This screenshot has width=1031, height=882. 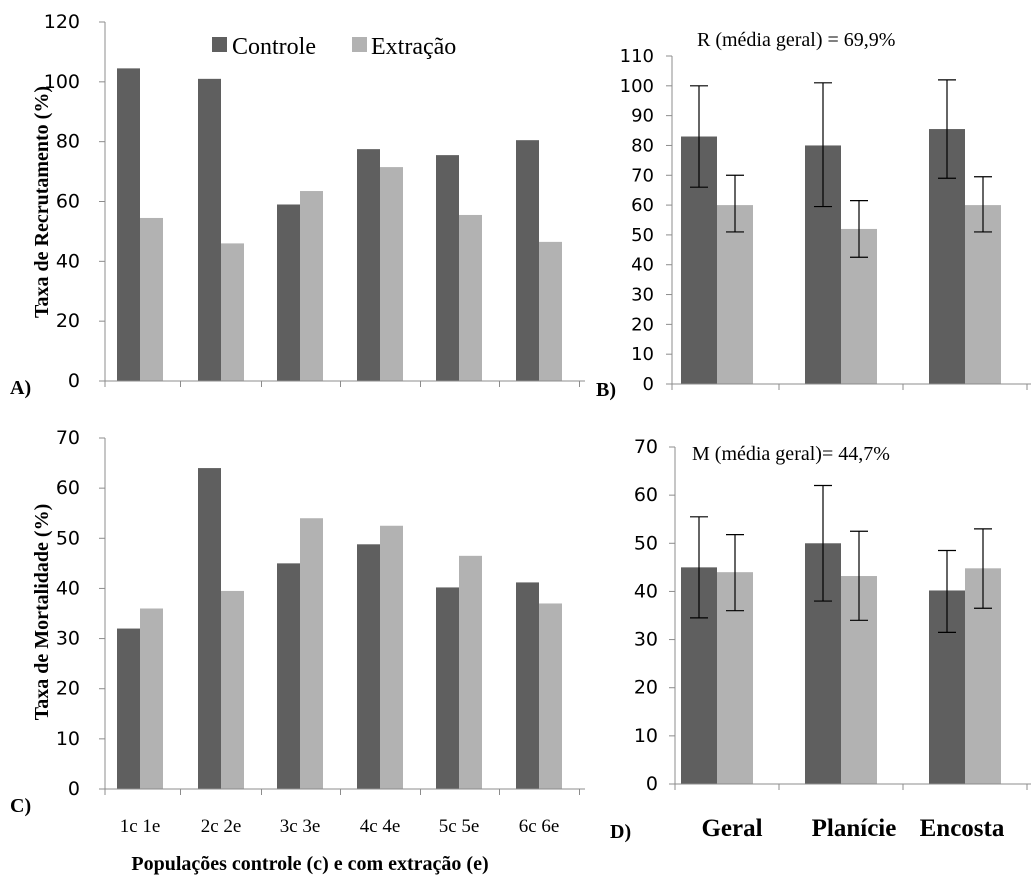 I want to click on x-tick-label-c-3: 3c 3e, so click(x=300, y=826).